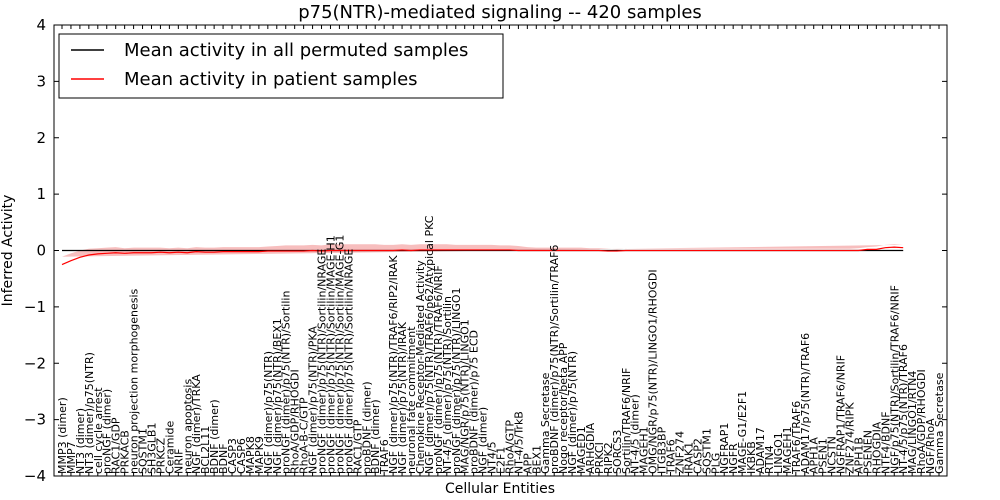 The height and width of the screenshot is (500, 1000). What do you see at coordinates (903, 409) in the screenshot?
I see `x-category-label: NT-4/5/p75(NTR)/TRAF6` at bounding box center [903, 409].